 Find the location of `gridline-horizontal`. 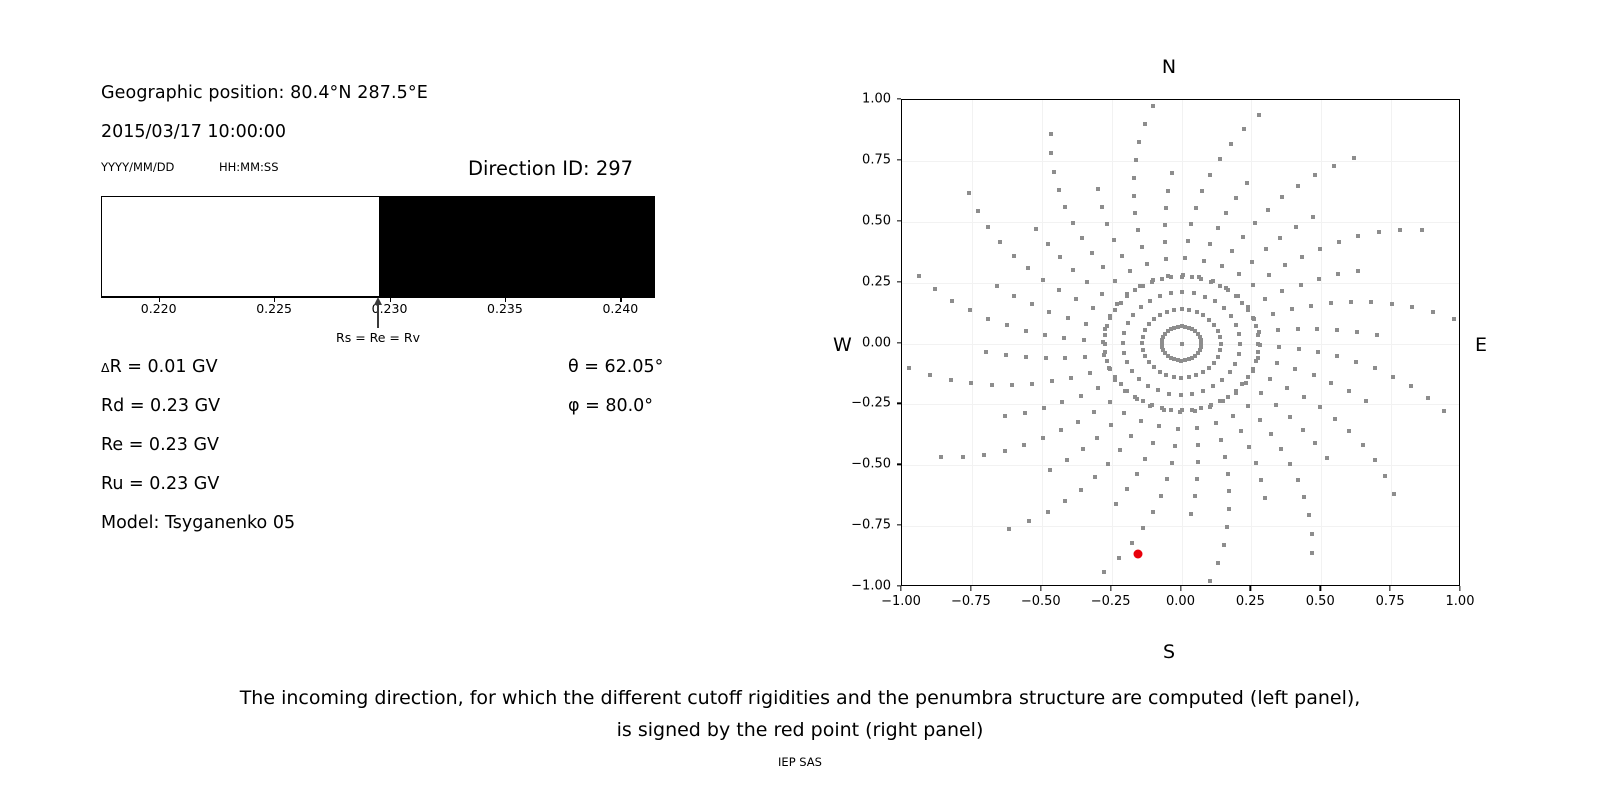

gridline-horizontal is located at coordinates (1180, 283).